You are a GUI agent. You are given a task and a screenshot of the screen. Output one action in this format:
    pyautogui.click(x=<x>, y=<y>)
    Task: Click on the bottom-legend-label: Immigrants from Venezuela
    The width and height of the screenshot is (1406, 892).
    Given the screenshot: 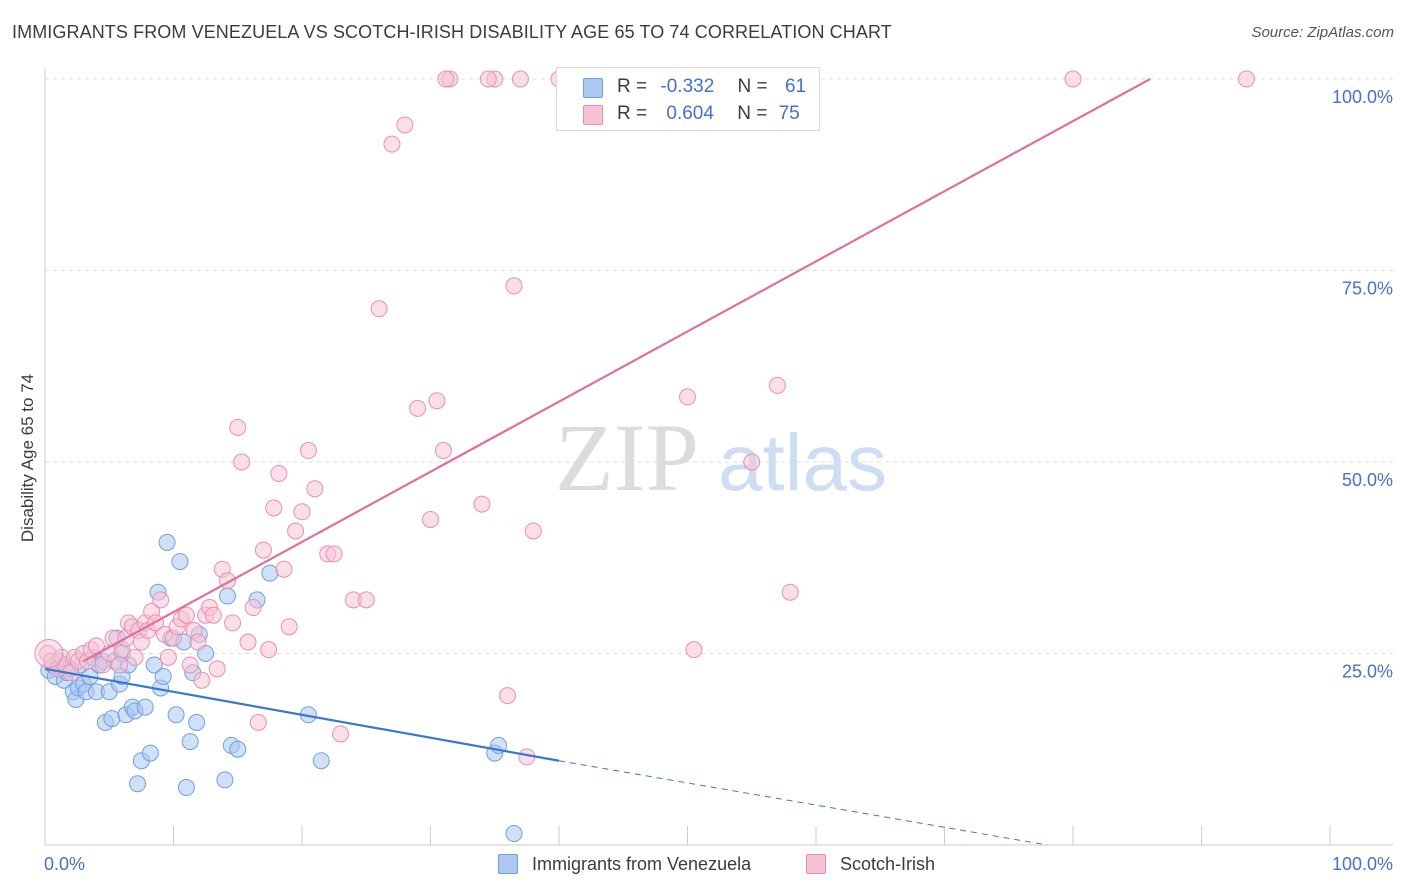 What is the action you would take?
    pyautogui.click(x=642, y=863)
    